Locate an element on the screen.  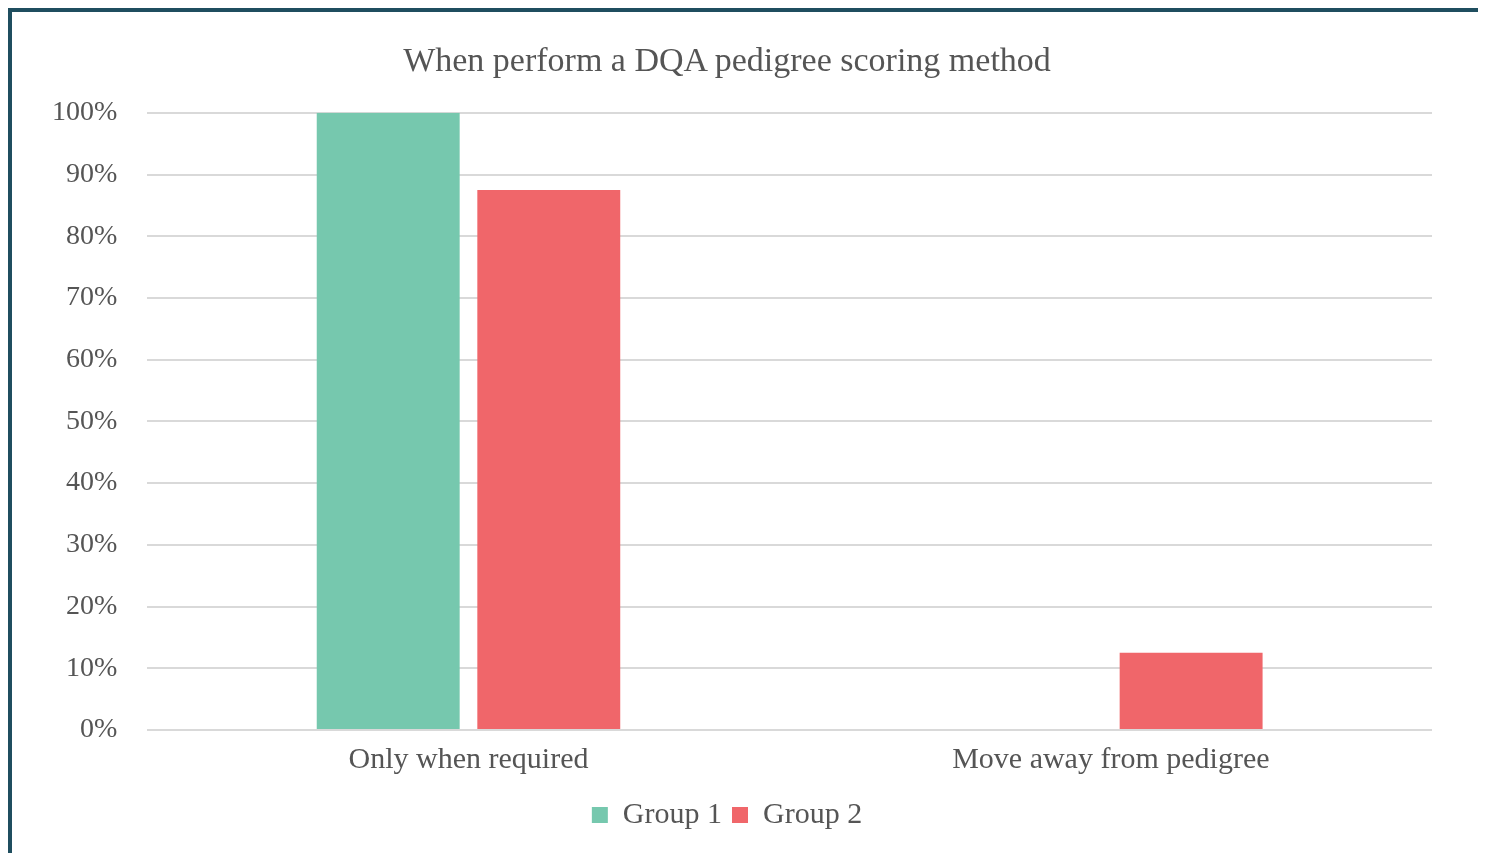
legend-label: Group 1 is located at coordinates (672, 812).